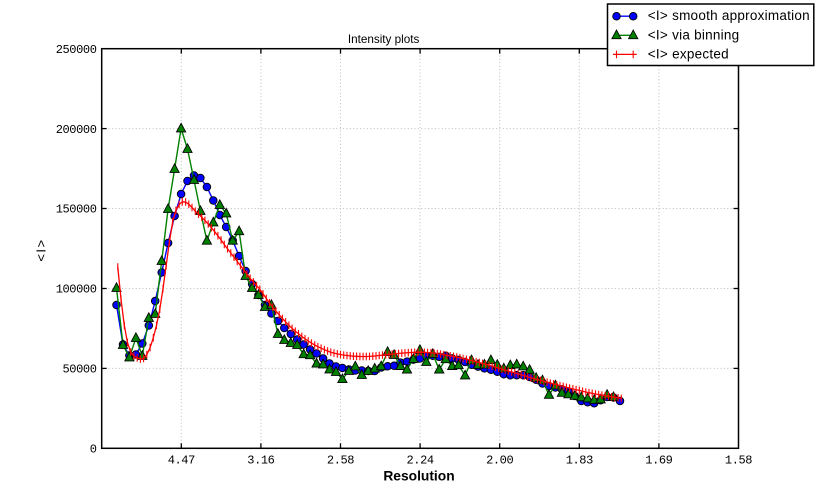 Image resolution: width=817 pixels, height=497 pixels. What do you see at coordinates (41, 249) in the screenshot?
I see `svg-text: <I>` at bounding box center [41, 249].